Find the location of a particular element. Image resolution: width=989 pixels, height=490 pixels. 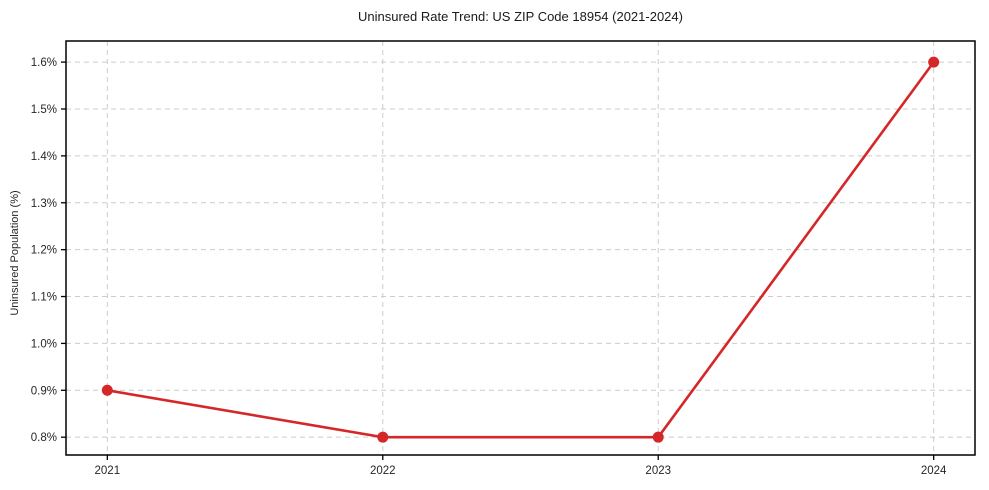

y-tick-label: 0.9% is located at coordinates (44, 391).